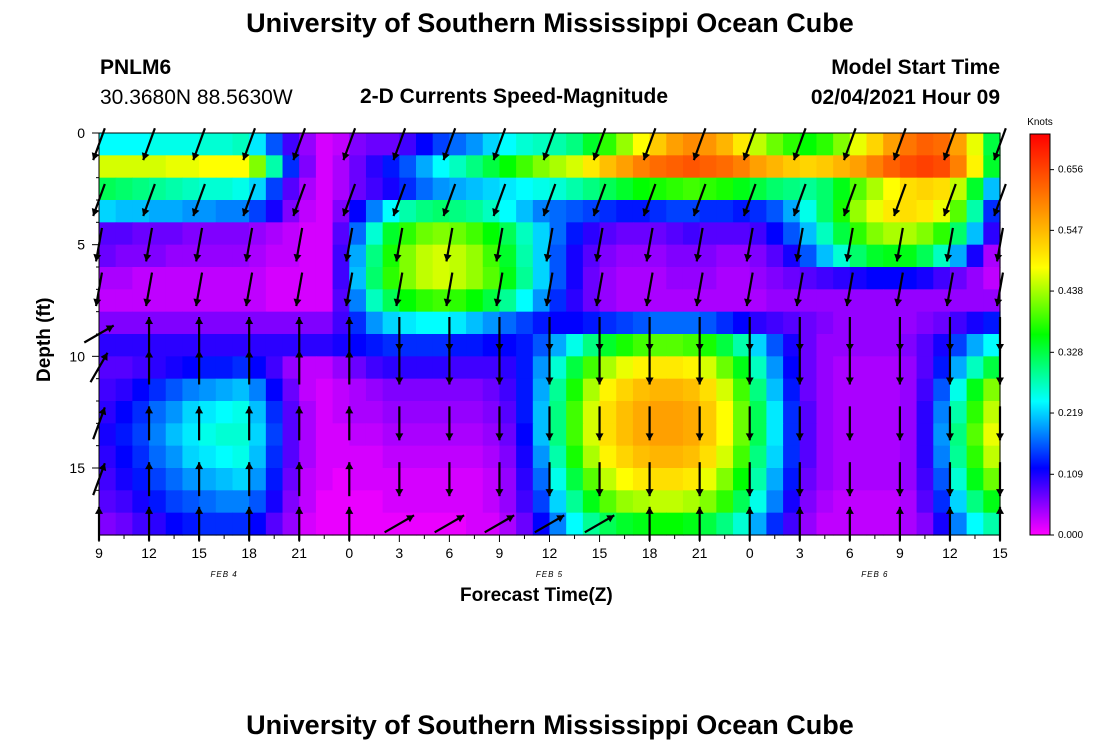 Image resolution: width=1100 pixels, height=750 pixels. What do you see at coordinates (850, 553) in the screenshot?
I see `x-tick-label: 6` at bounding box center [850, 553].